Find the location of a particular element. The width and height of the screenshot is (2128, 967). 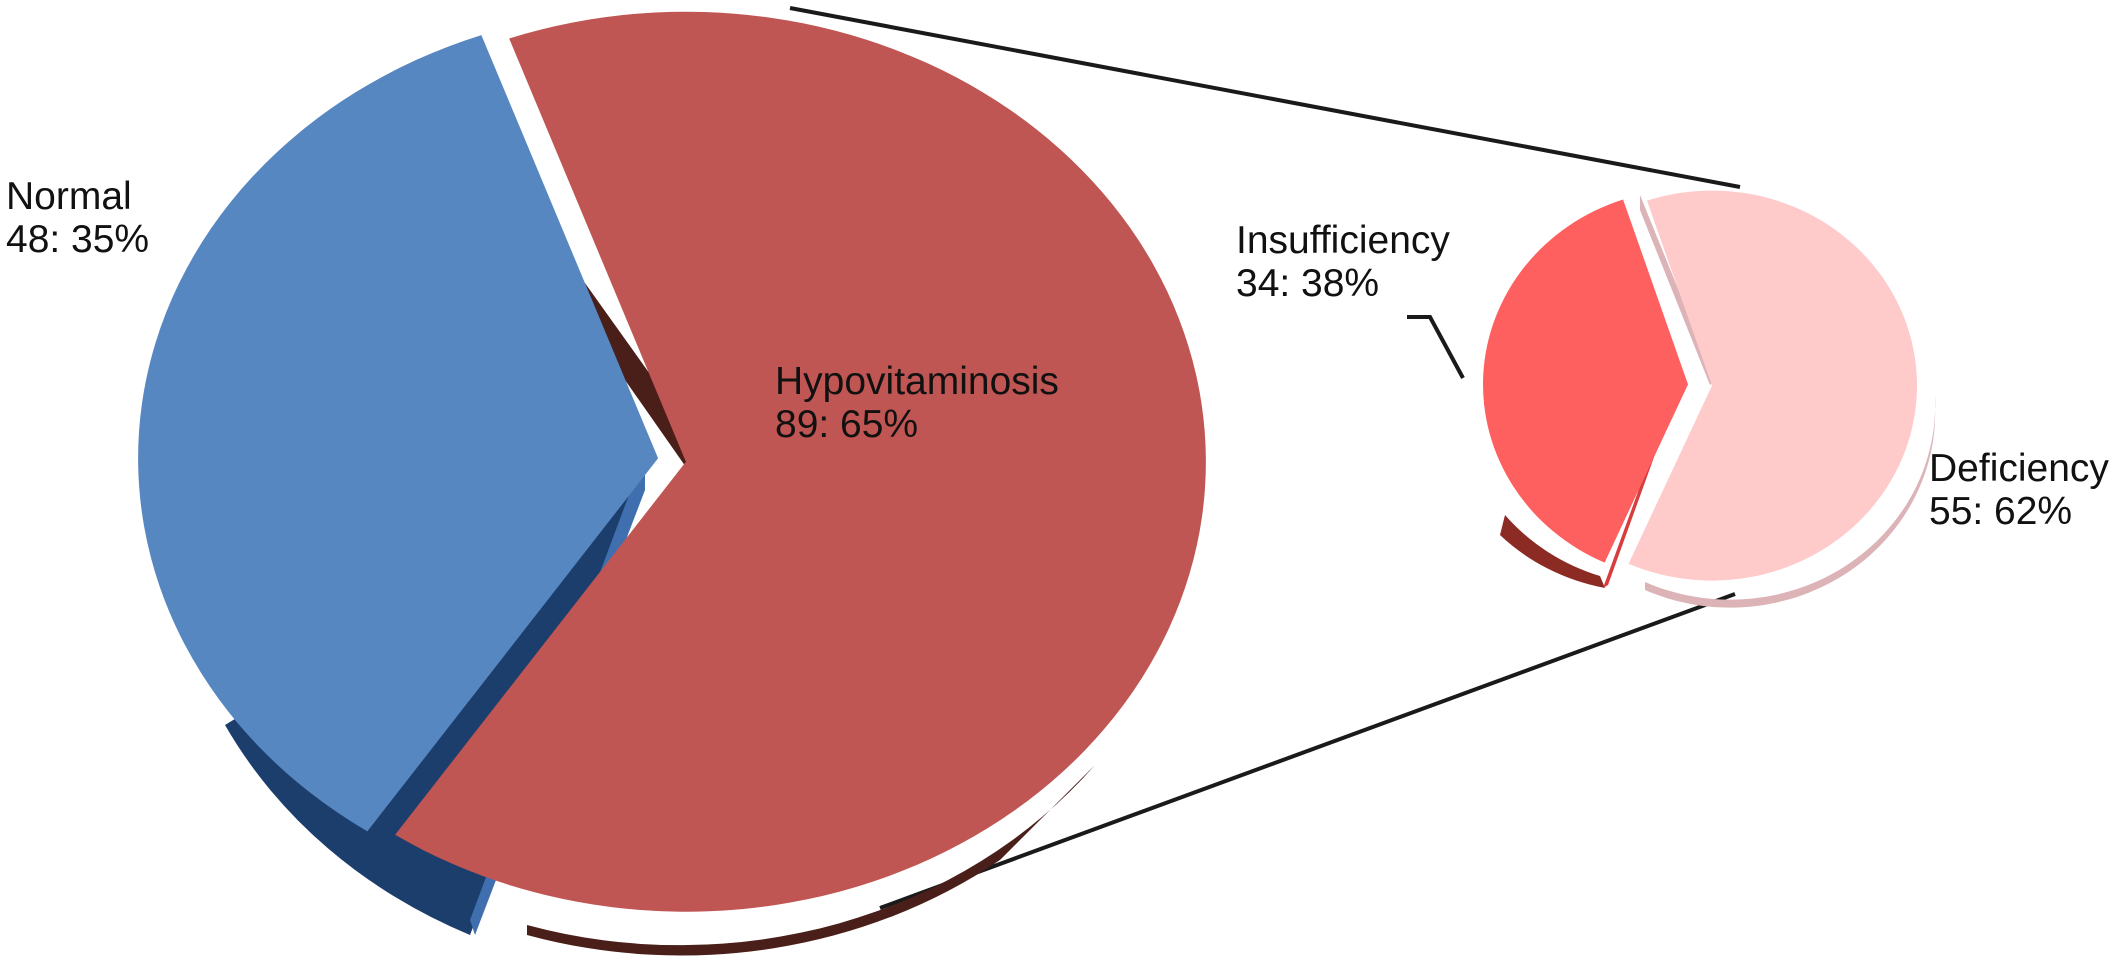

slice-label-insufficiency: Insufficiency is located at coordinates (1343, 240).